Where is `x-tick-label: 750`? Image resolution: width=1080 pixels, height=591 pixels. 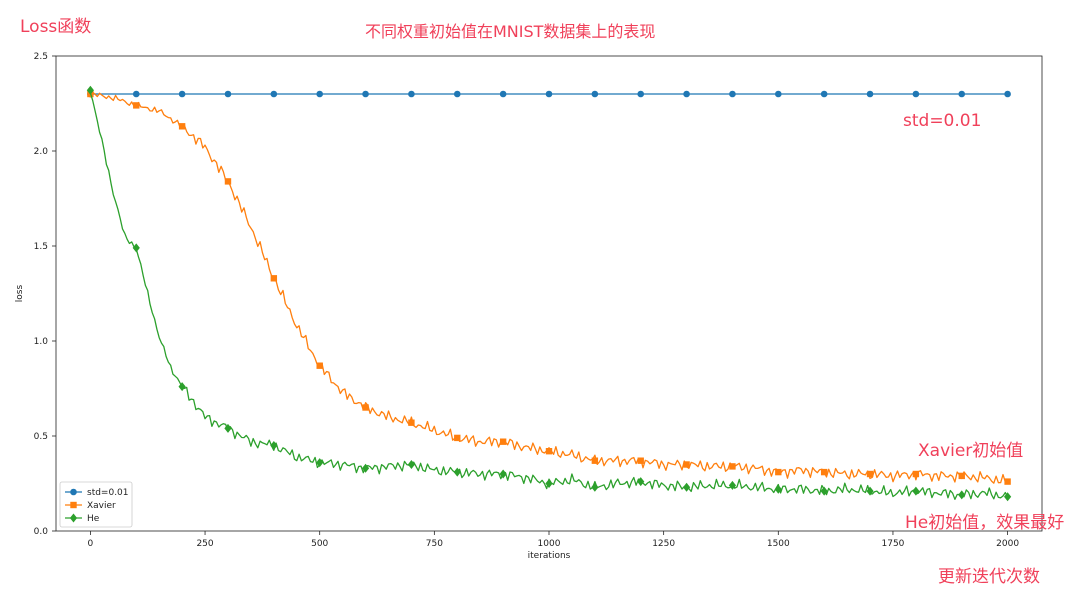 x-tick-label: 750 is located at coordinates (434, 544).